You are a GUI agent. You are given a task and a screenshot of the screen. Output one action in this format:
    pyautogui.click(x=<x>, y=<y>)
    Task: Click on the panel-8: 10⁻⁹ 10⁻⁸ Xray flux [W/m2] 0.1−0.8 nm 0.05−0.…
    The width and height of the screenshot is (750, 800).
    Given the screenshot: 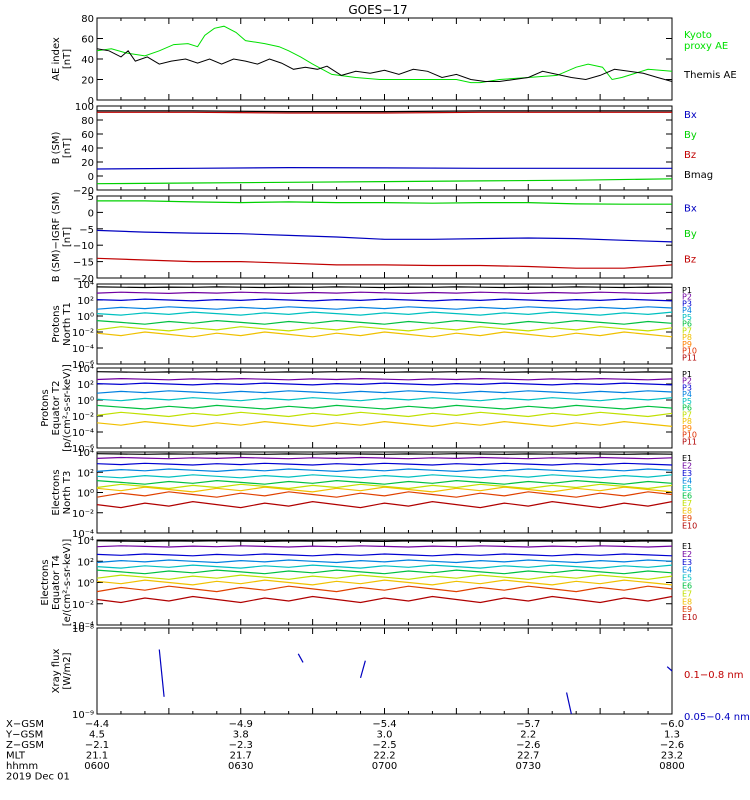 What is the action you would take?
    pyautogui.click(x=400, y=673)
    